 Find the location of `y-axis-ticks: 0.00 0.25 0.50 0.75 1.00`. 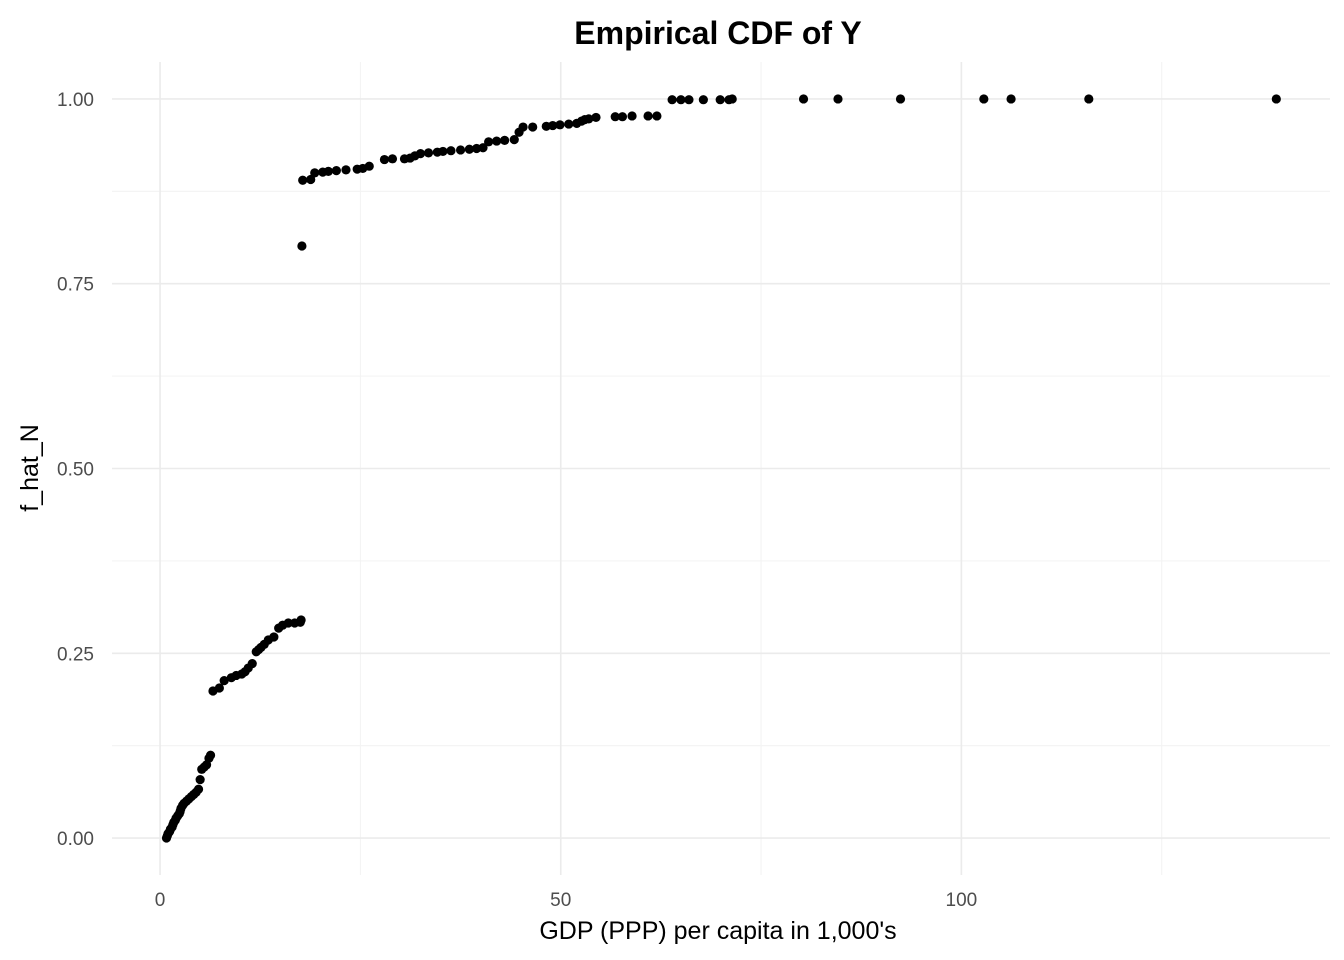

y-axis-ticks: 0.00 0.25 0.50 0.75 1.00 is located at coordinates (75, 470).